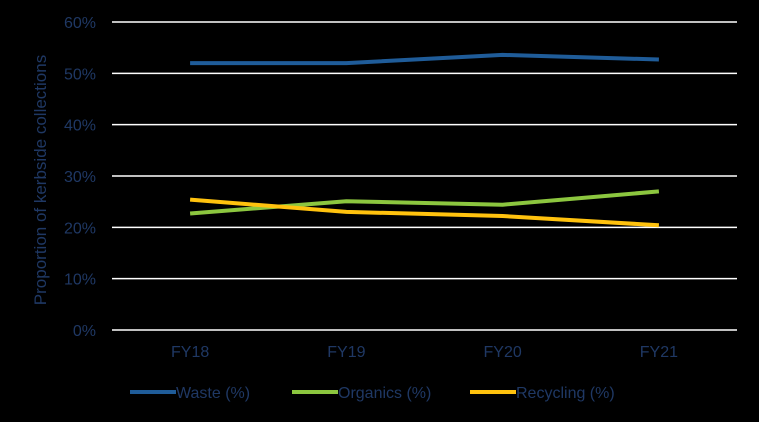 The image size is (759, 422). Describe the element at coordinates (80, 126) in the screenshot. I see `y-tick-label: 40%` at that location.